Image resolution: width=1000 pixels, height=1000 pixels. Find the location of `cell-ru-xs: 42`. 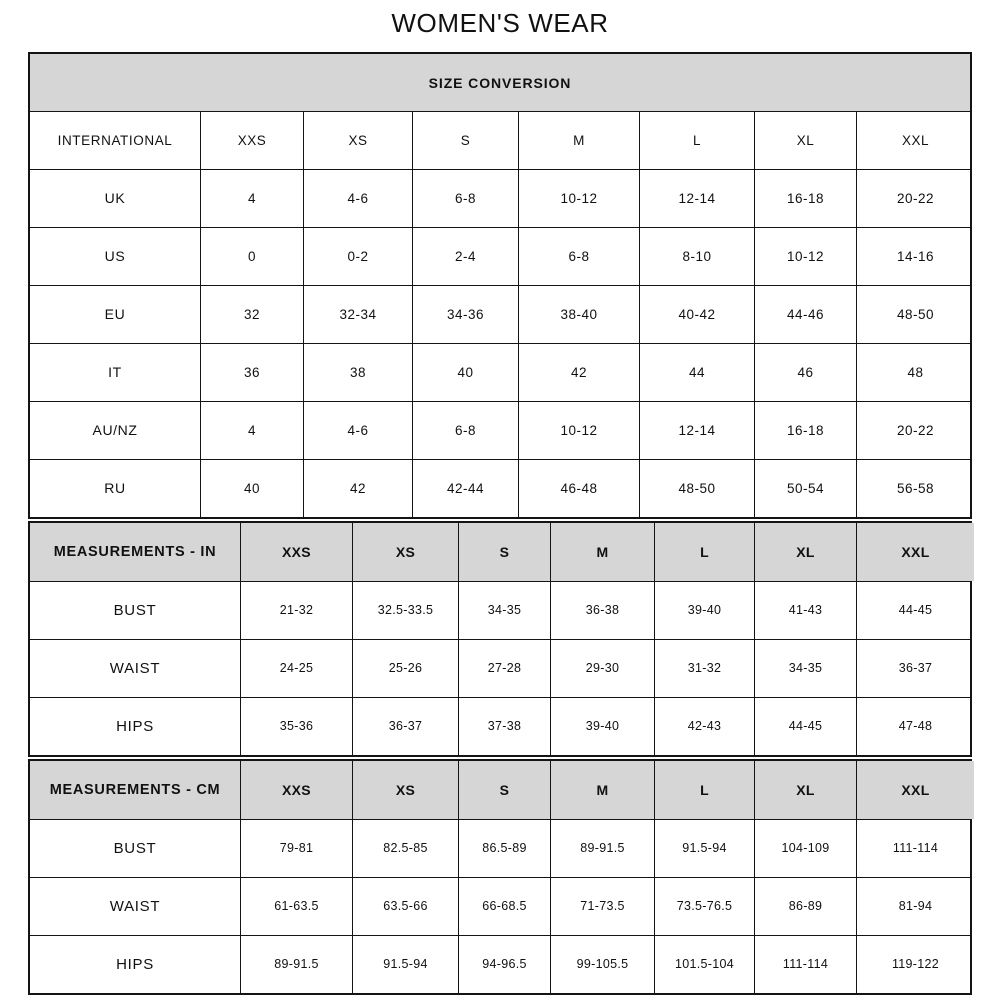

cell-ru-xs: 42 is located at coordinates (357, 488).